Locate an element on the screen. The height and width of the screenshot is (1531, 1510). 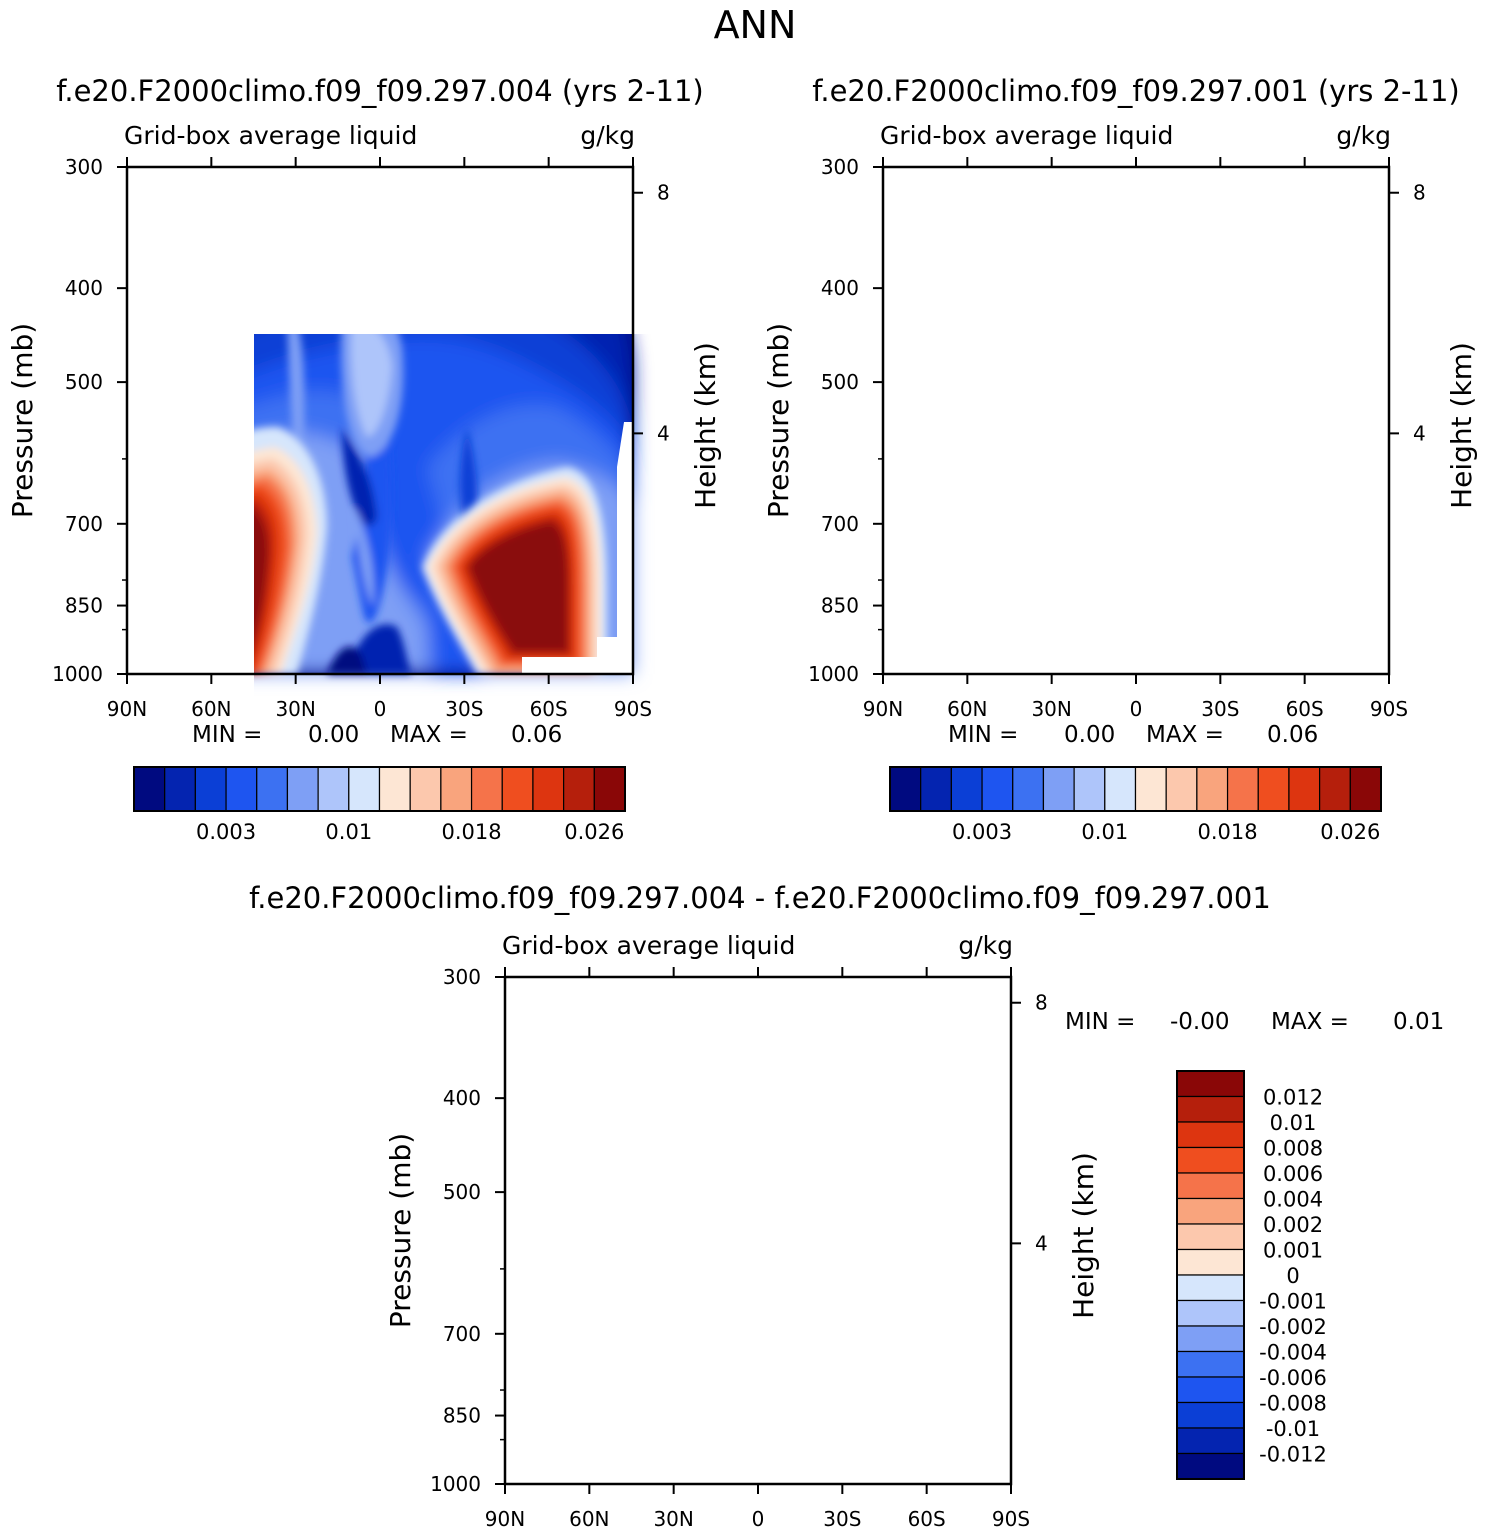
panel-2-min-label: MIN = is located at coordinates (983, 735).